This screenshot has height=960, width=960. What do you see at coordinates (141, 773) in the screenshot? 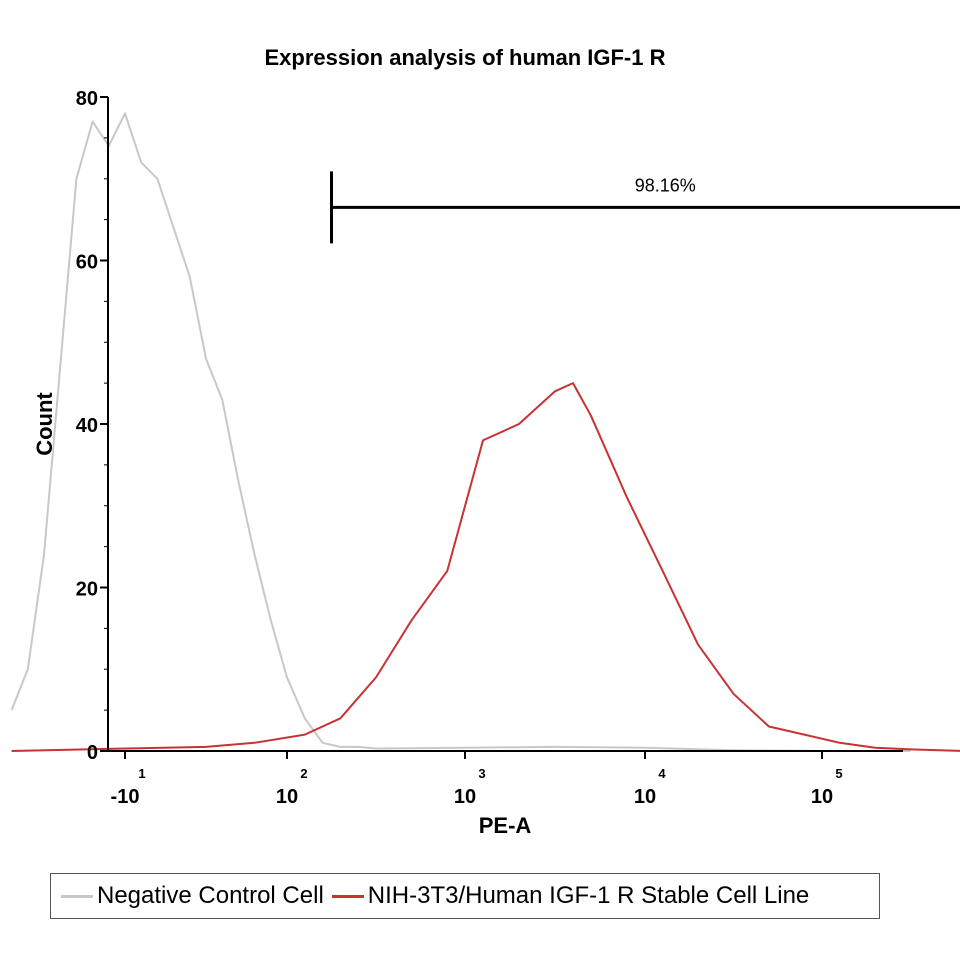
I see `x-tick-exponent: 1` at bounding box center [141, 773].